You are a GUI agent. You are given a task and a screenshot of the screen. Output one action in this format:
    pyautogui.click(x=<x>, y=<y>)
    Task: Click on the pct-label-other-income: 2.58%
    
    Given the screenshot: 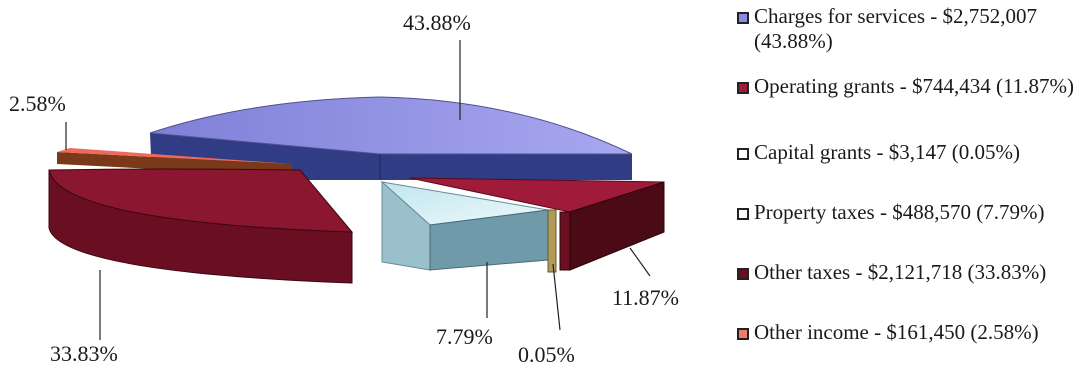 What is the action you would take?
    pyautogui.click(x=37, y=103)
    